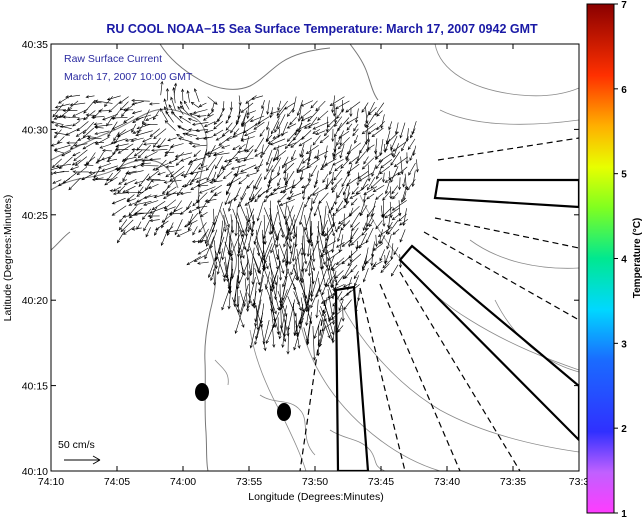 This screenshot has height=518, width=644. I want to click on x-tick-label: 73:50, so click(315, 482).